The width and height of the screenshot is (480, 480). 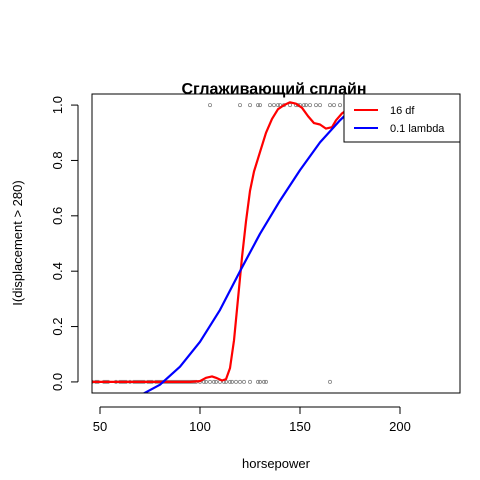 I want to click on x-axis: 50 100 150 200, so click(x=252, y=420).